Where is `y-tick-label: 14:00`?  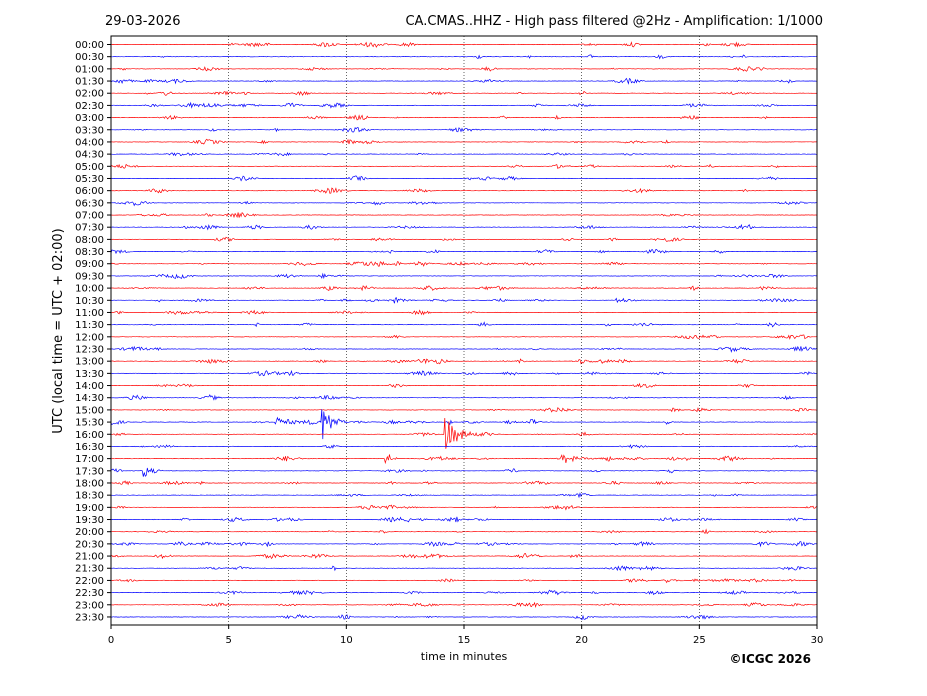
y-tick-label: 14:00 is located at coordinates (89, 386).